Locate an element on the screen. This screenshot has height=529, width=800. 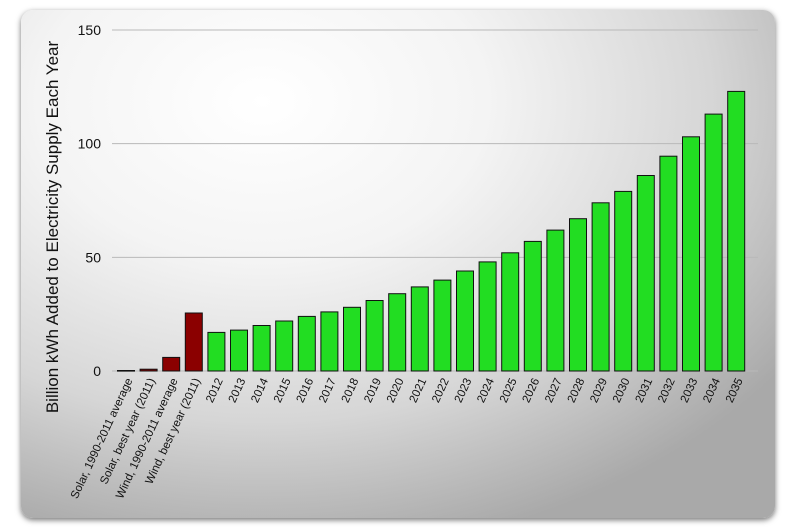
y-tick-label: 0 is located at coordinates (97, 371).